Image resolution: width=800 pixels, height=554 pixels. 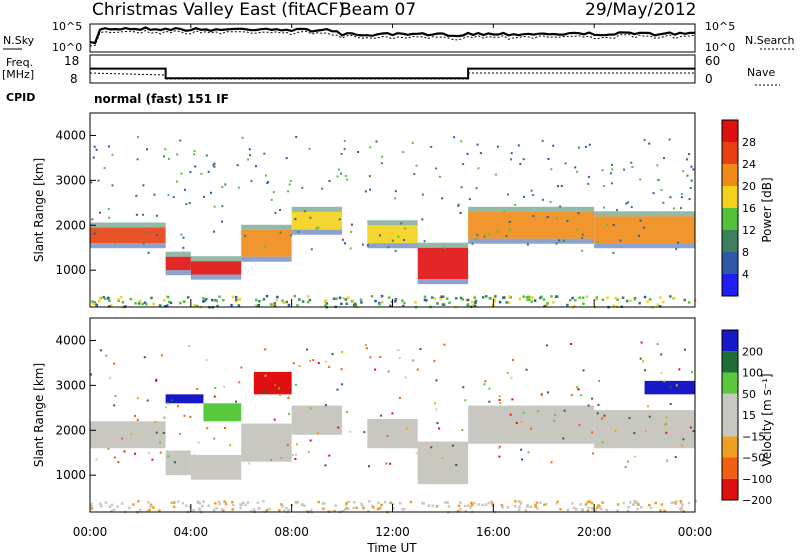 What do you see at coordinates (70, 430) in the screenshot?
I see `velocity-ytick-label: 2000` at bounding box center [70, 430].